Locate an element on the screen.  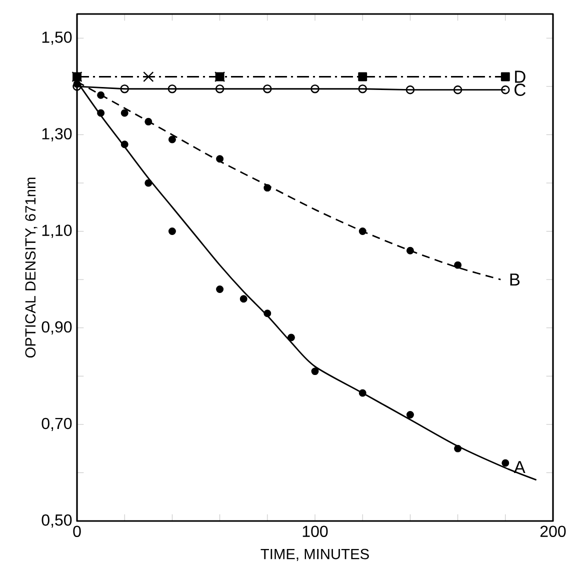
x-axis-title: TIME, MINUTES is located at coordinates (314, 554).